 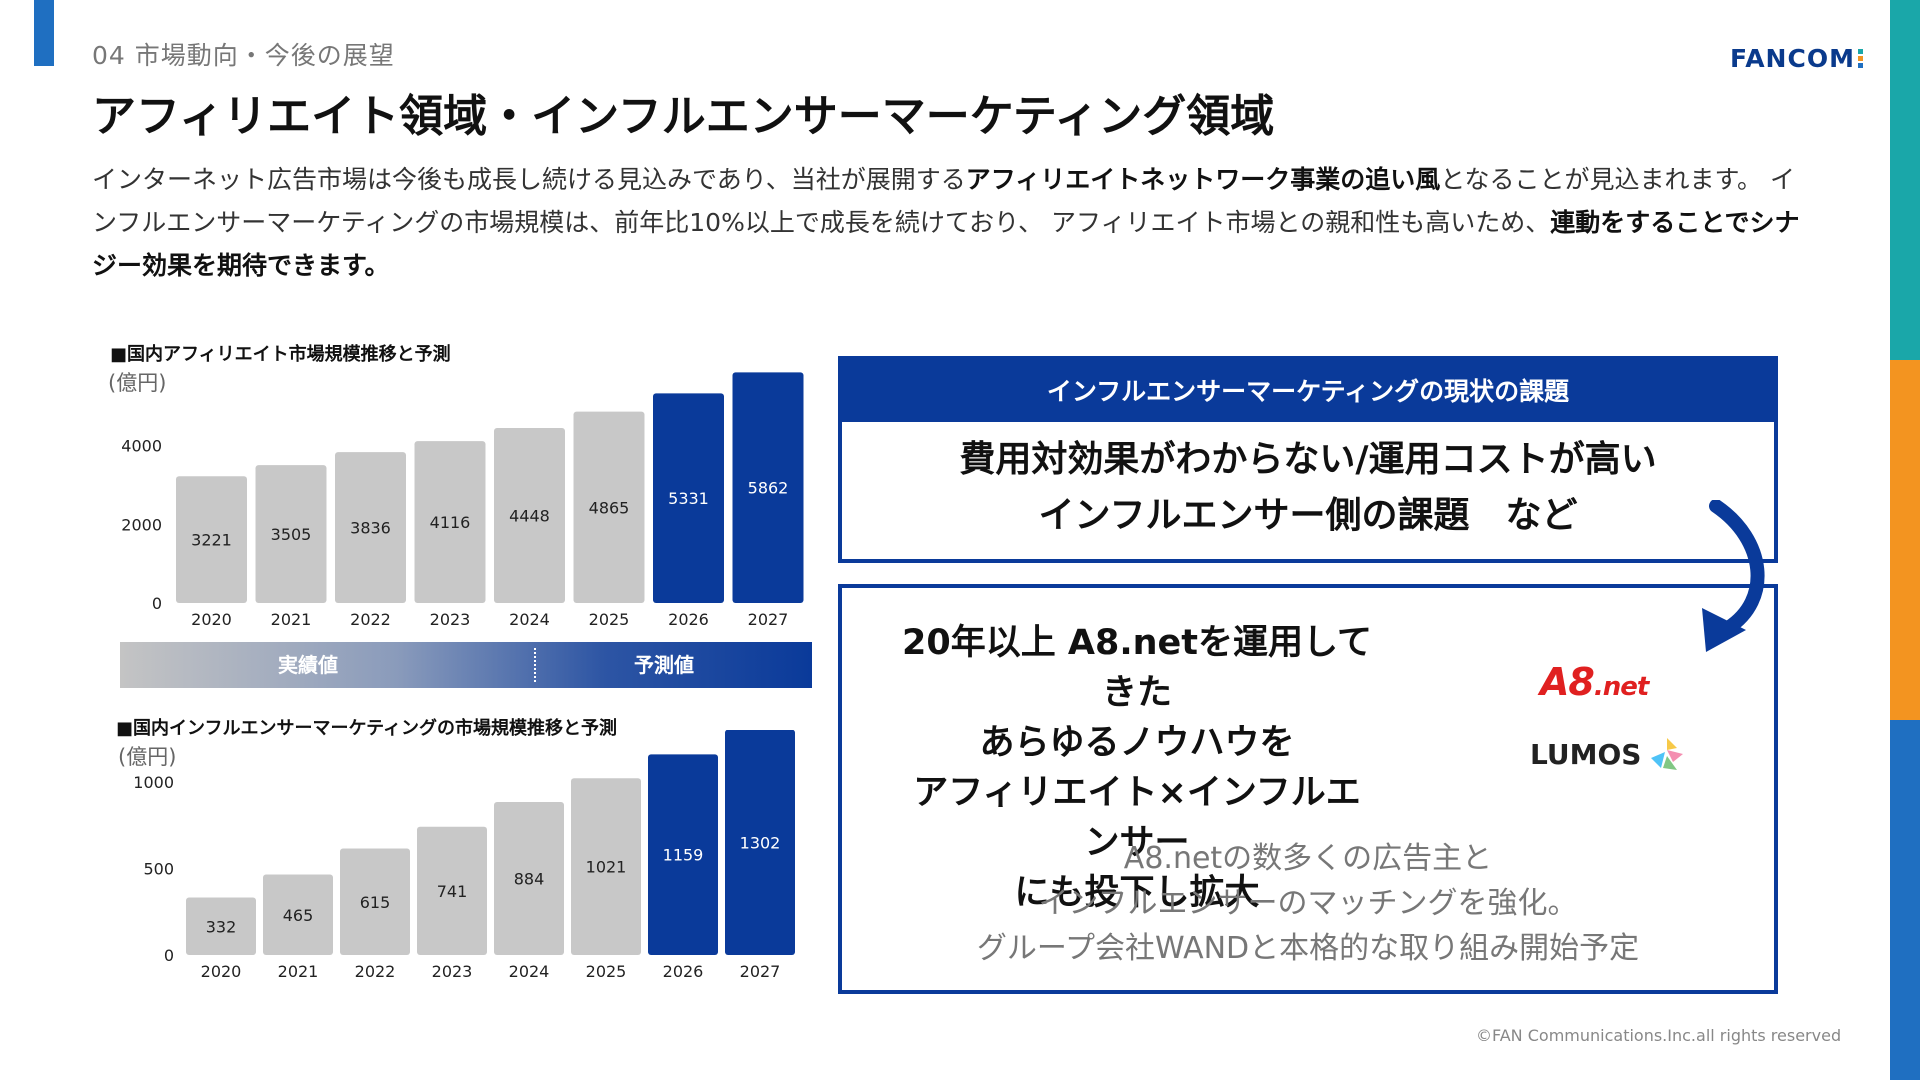 I want to click on page-title: アフィリエイト領域・インフルエンサーマーケティング領域, so click(x=683, y=116).